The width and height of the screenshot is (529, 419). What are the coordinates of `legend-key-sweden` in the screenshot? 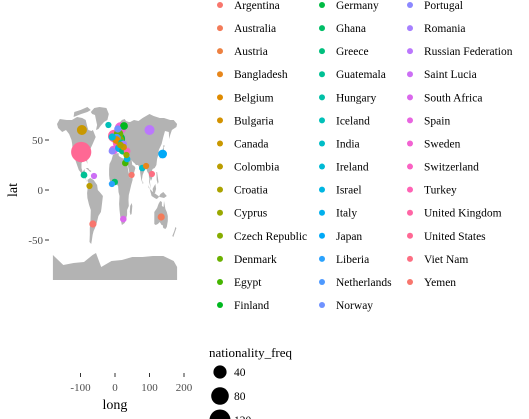 It's located at (410, 143).